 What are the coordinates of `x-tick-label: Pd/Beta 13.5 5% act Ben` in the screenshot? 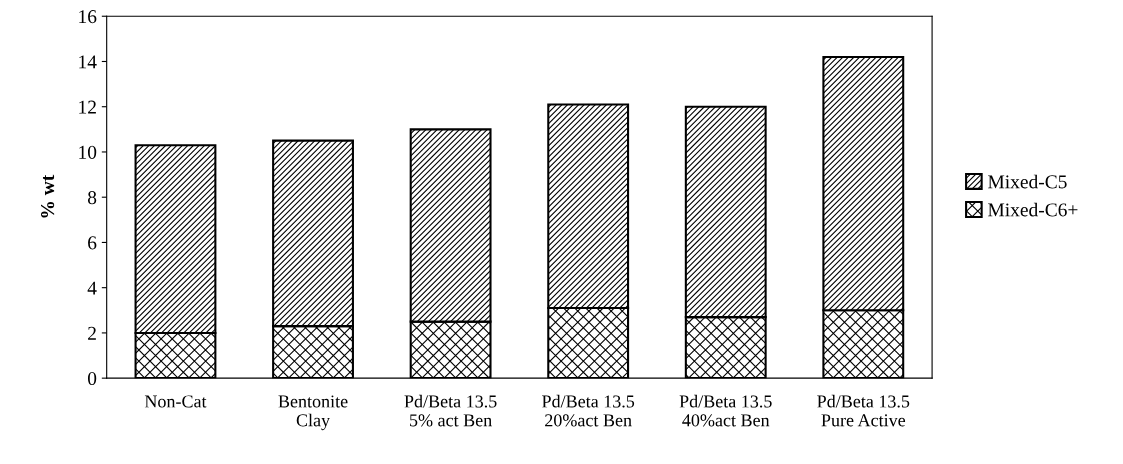 It's located at (450, 410).